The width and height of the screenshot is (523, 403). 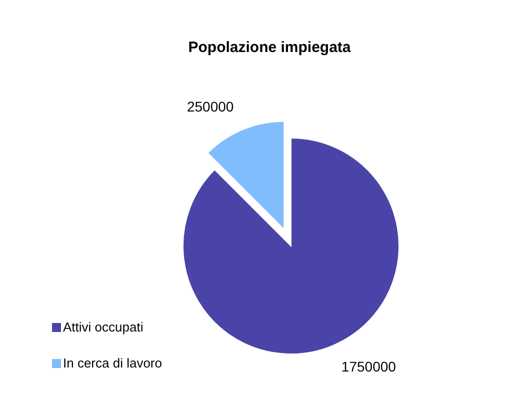 What do you see at coordinates (210, 106) in the screenshot?
I see `data-label: 250000` at bounding box center [210, 106].